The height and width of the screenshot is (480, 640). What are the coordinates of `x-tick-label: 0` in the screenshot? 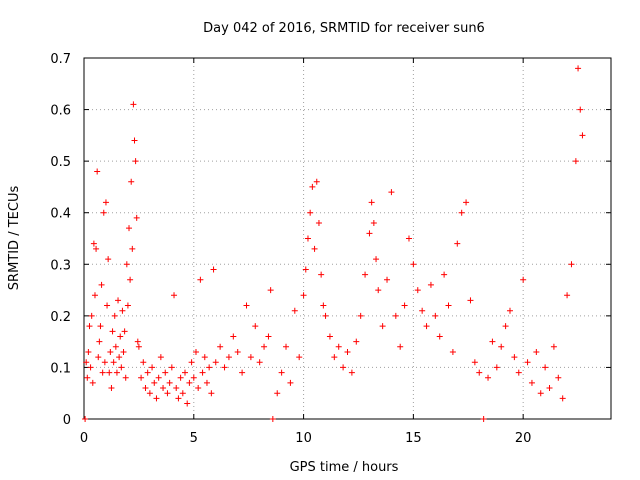 It's located at (84, 438).